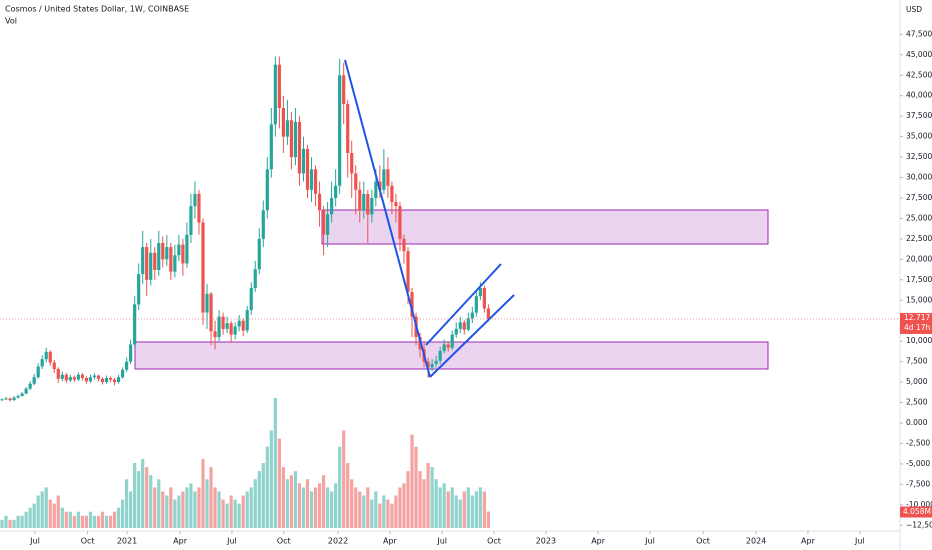 This screenshot has height=550, width=932. I want to click on volume-badge-label: 4.058M, so click(917, 511).